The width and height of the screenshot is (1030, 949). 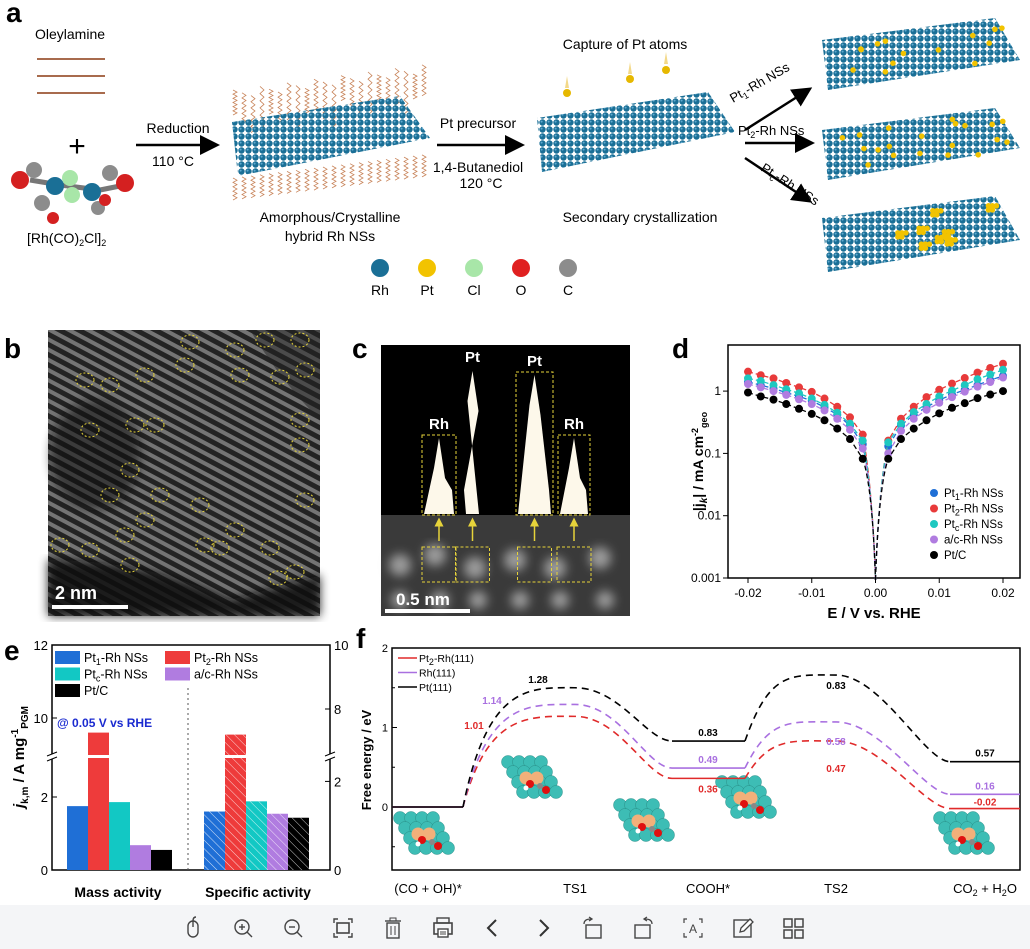 I want to click on panel-c: c Rh Pt Pt Rh 0.5 nm, so click(x=491, y=474).